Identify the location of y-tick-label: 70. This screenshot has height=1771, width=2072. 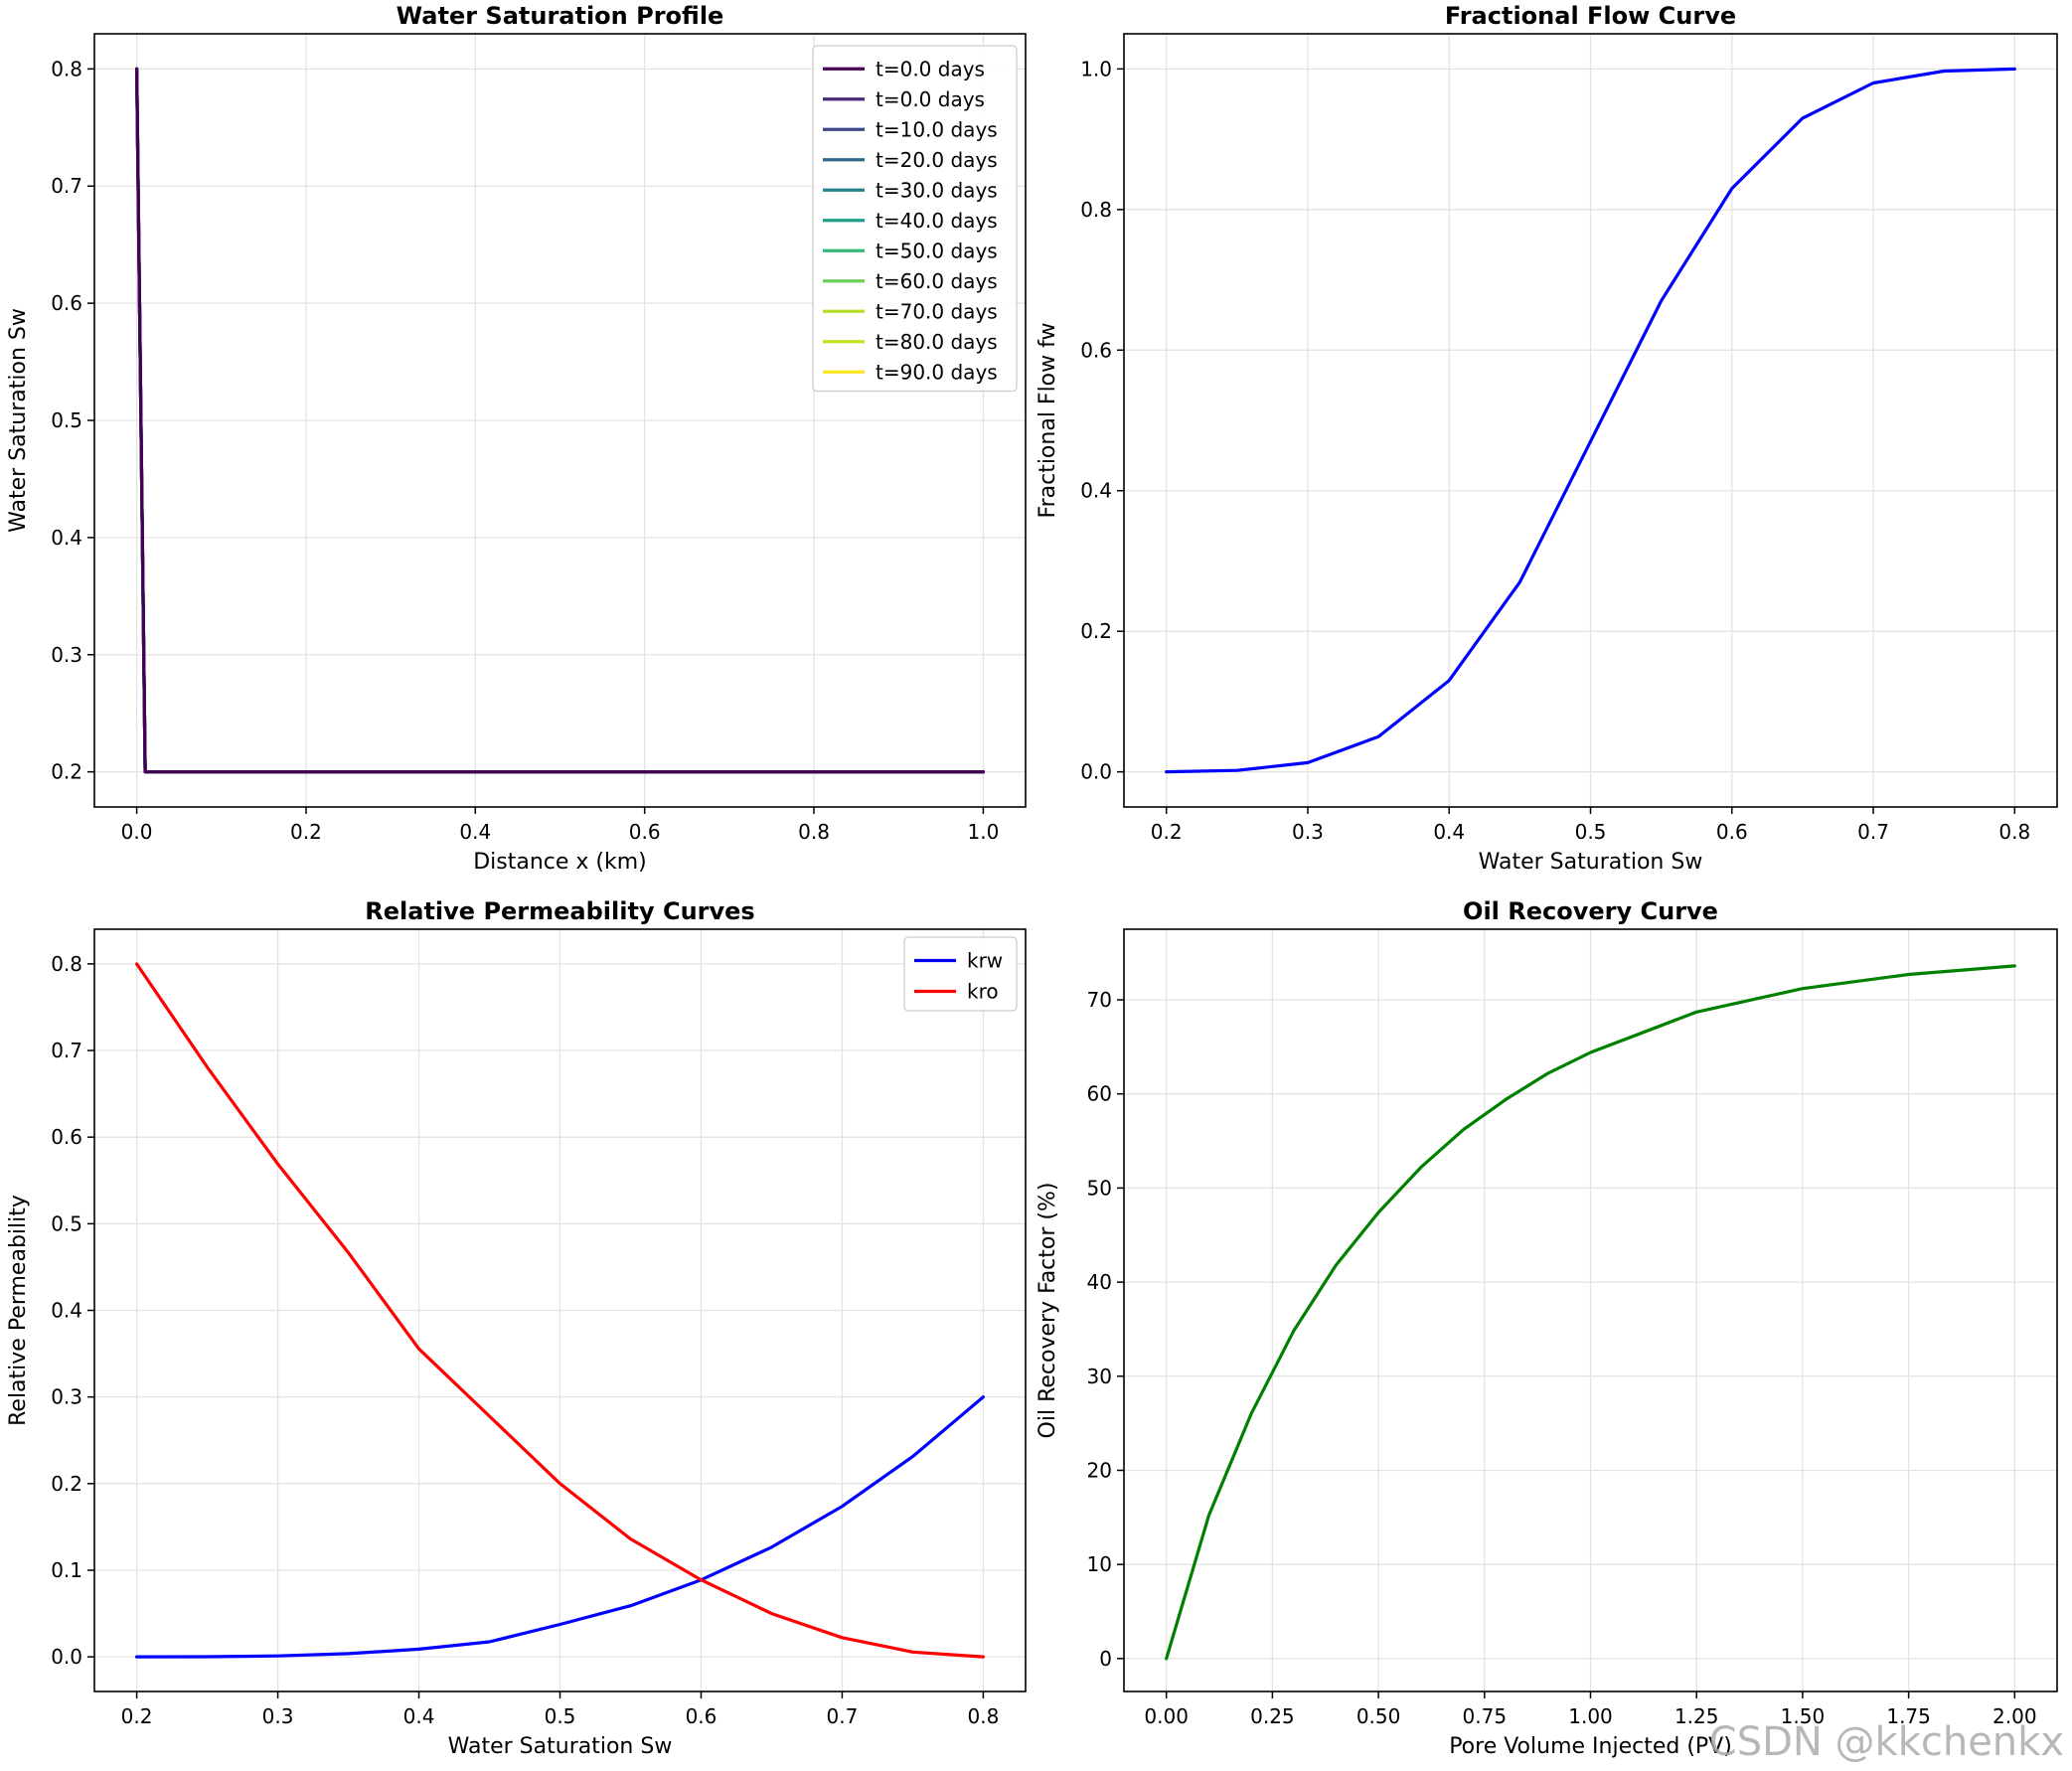
(1099, 1000).